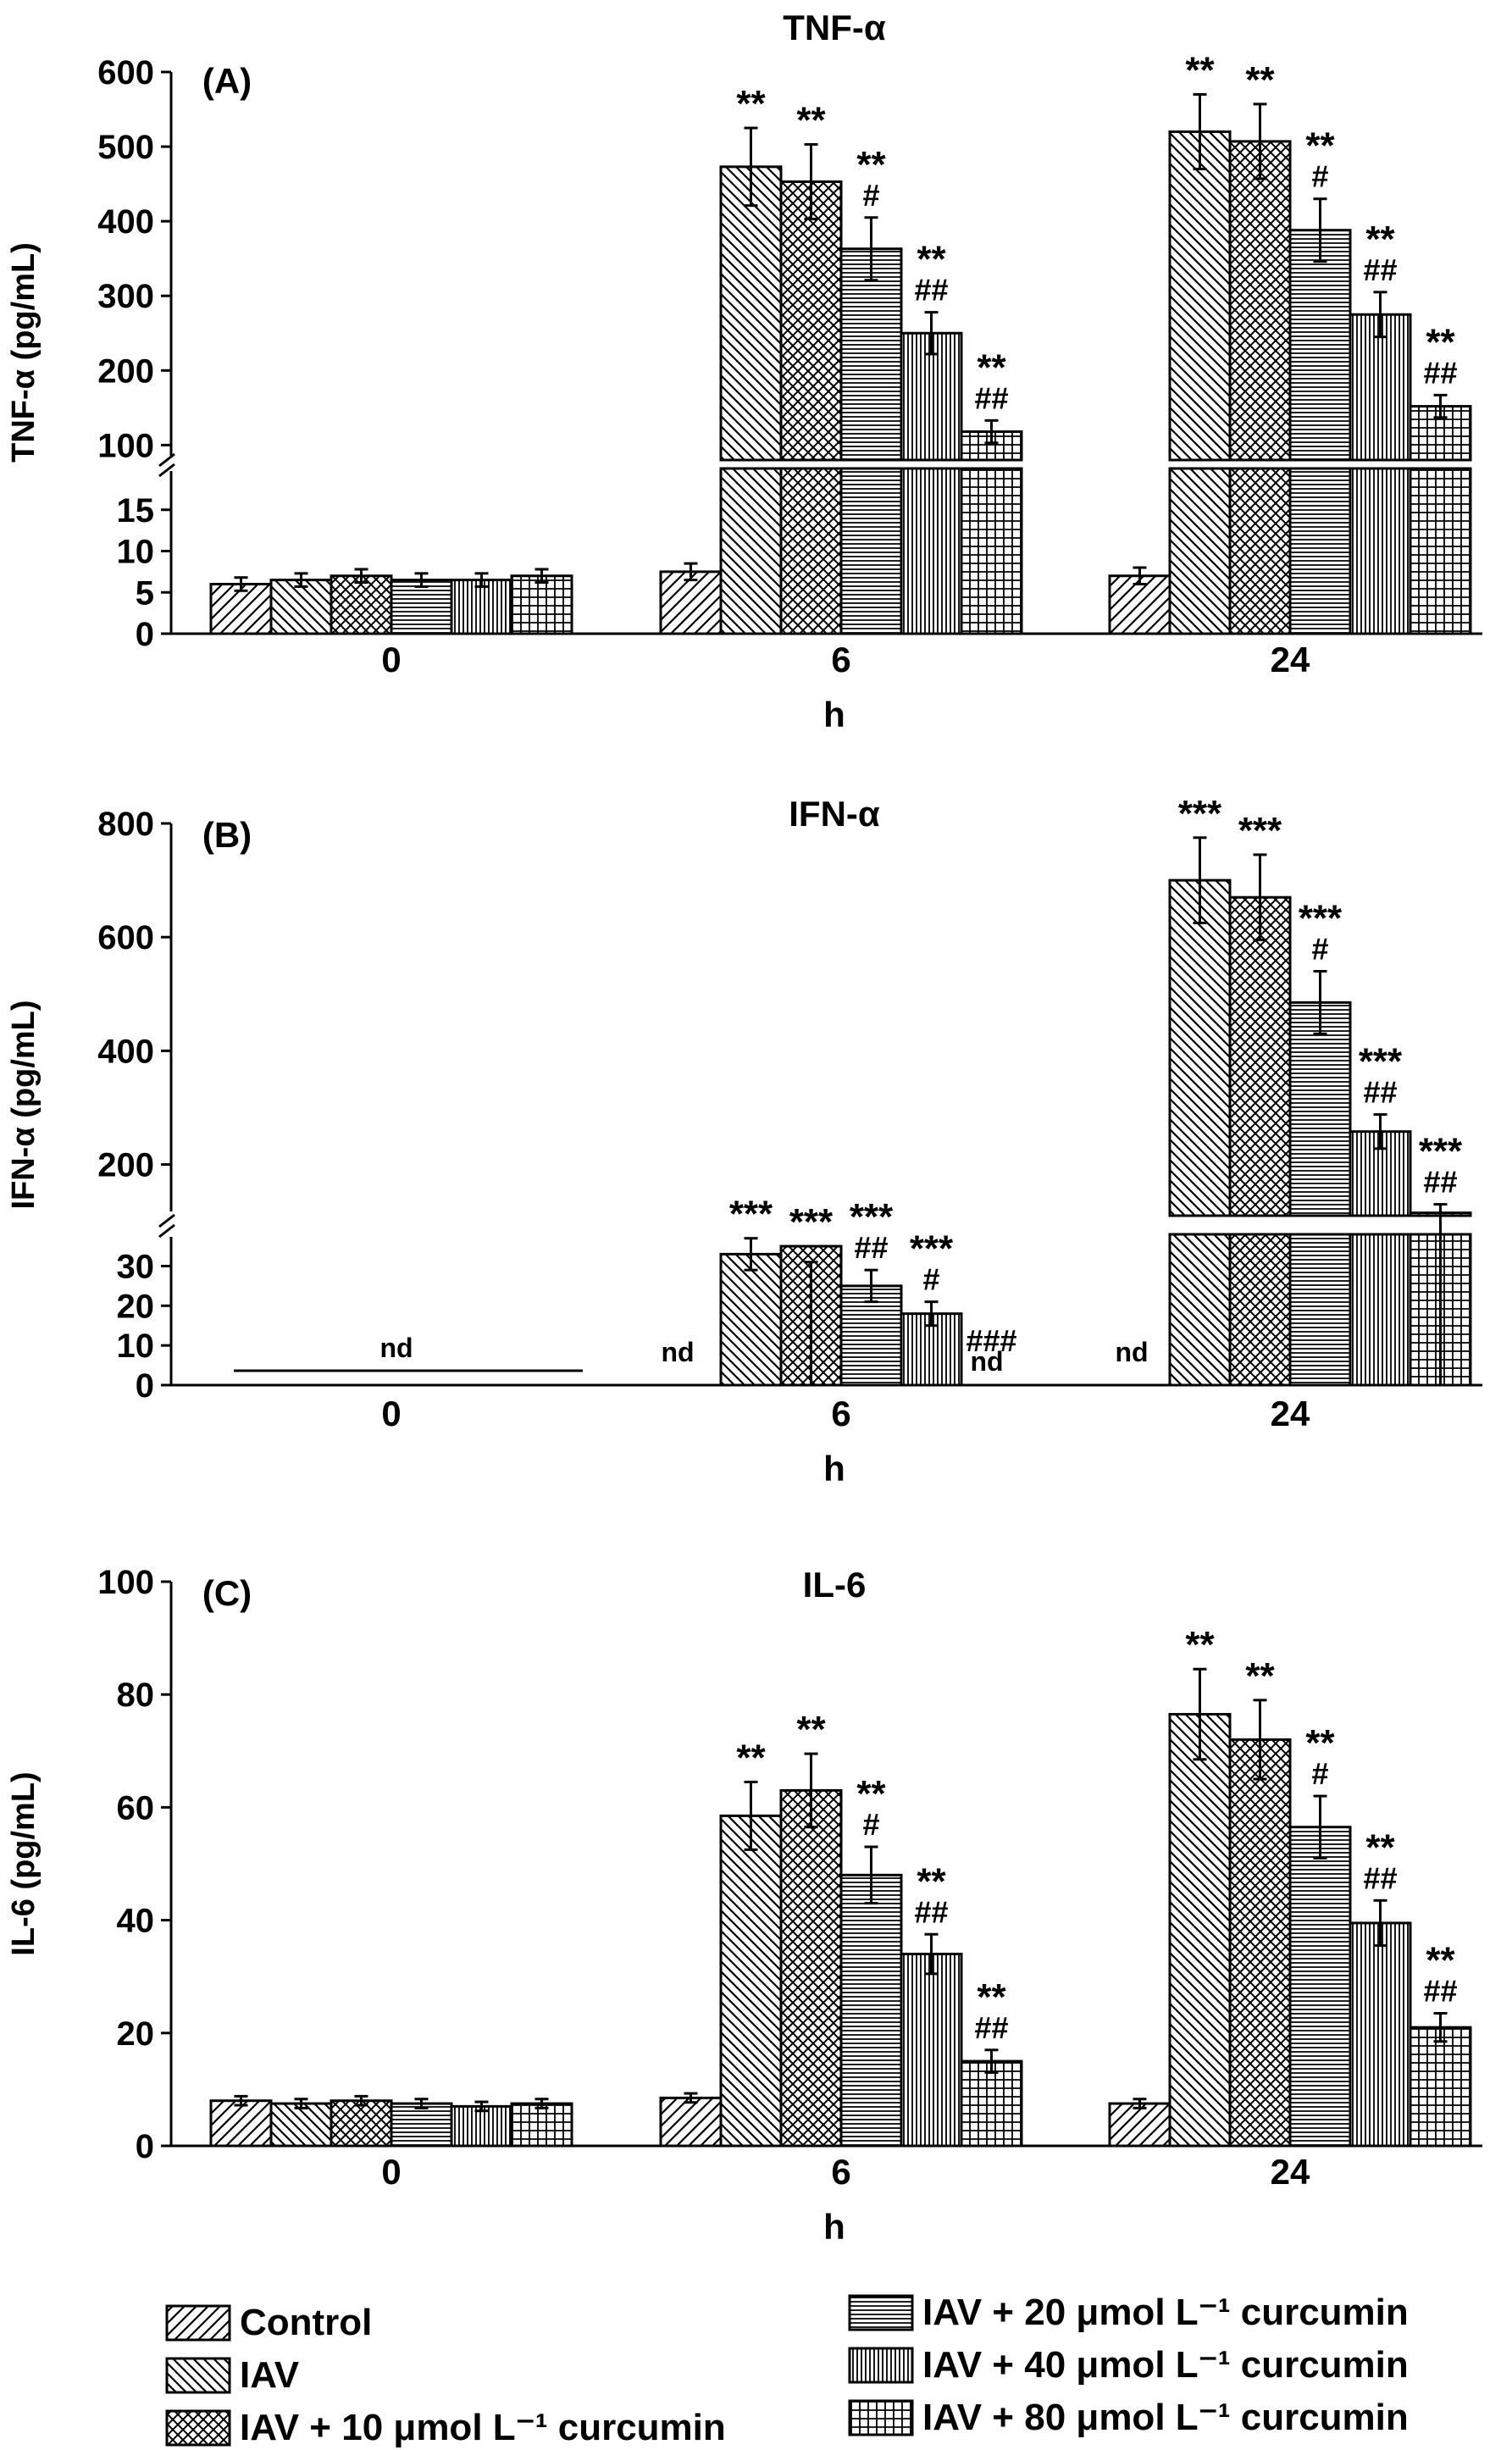 This screenshot has height=2450, width=1512. I want to click on y-tick-label: 30, so click(136, 1266).